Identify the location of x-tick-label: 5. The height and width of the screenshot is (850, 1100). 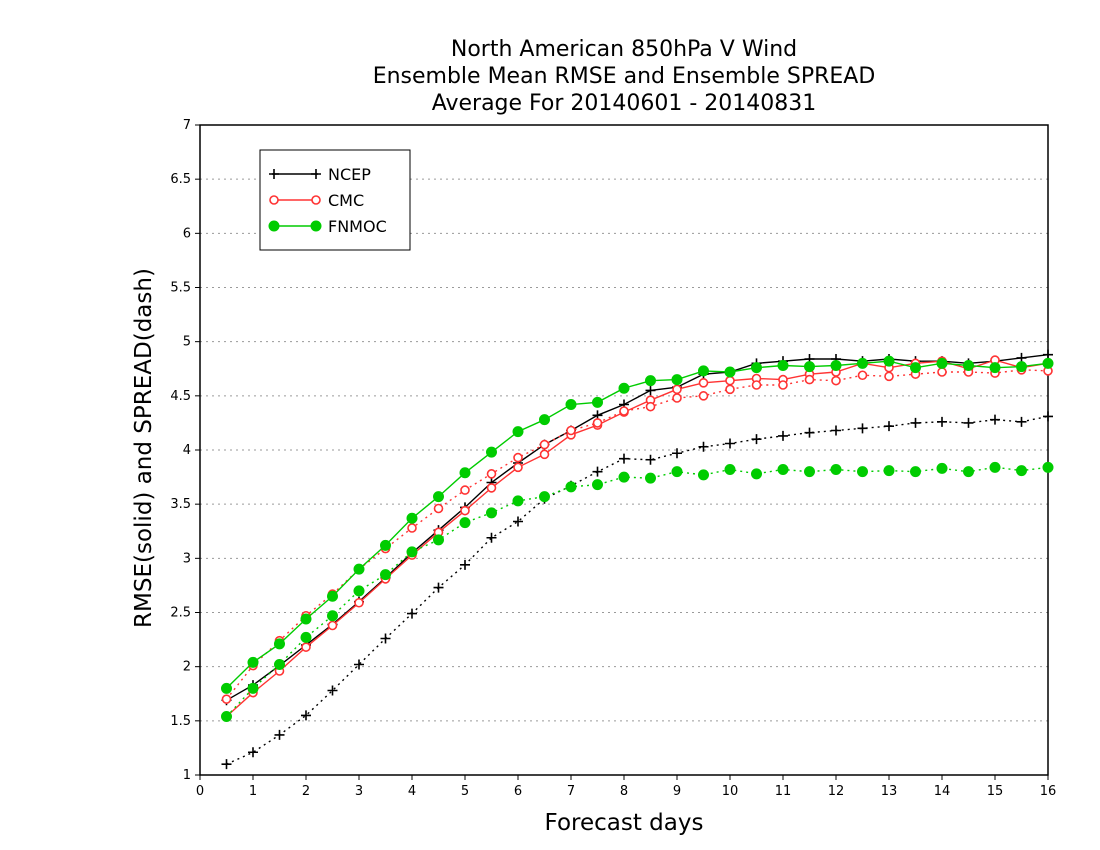
(465, 791).